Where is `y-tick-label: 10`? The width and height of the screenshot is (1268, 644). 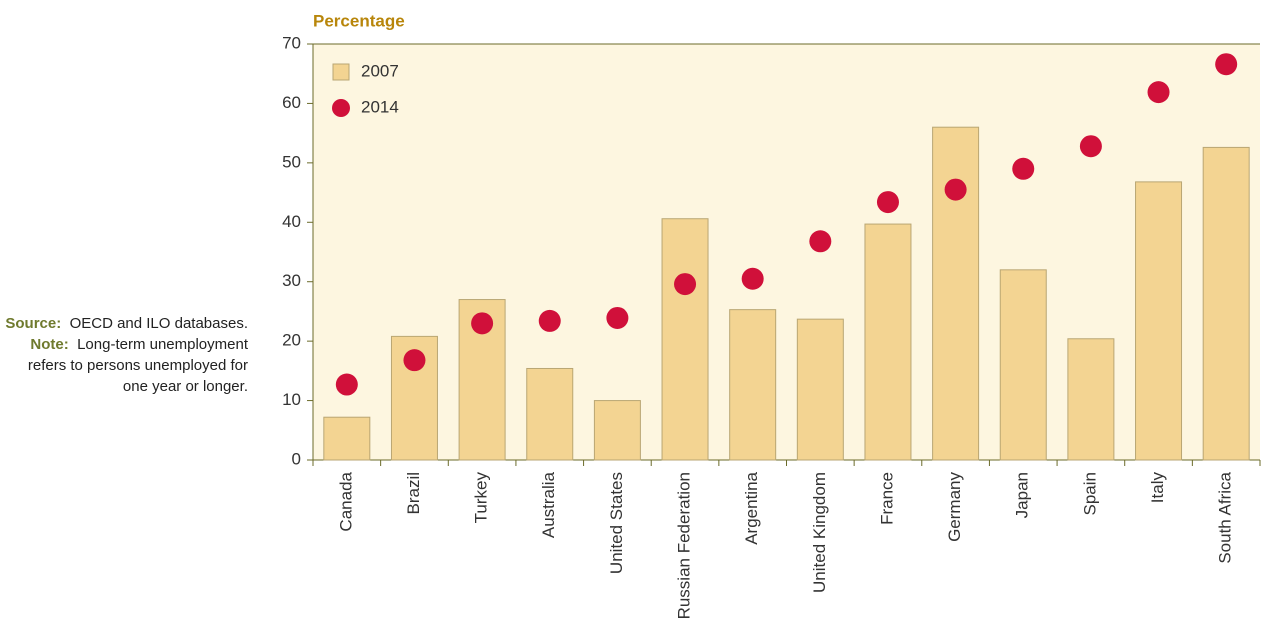 y-tick-label: 10 is located at coordinates (291, 399).